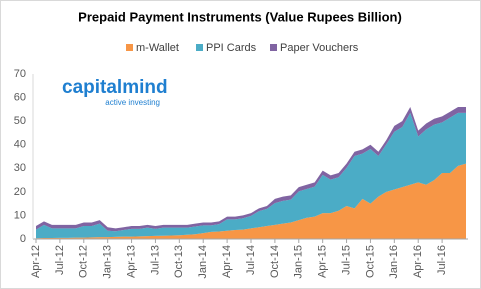 This screenshot has height=289, width=481. What do you see at coordinates (84, 261) in the screenshot?
I see `x-tick-label: Oct-12` at bounding box center [84, 261].